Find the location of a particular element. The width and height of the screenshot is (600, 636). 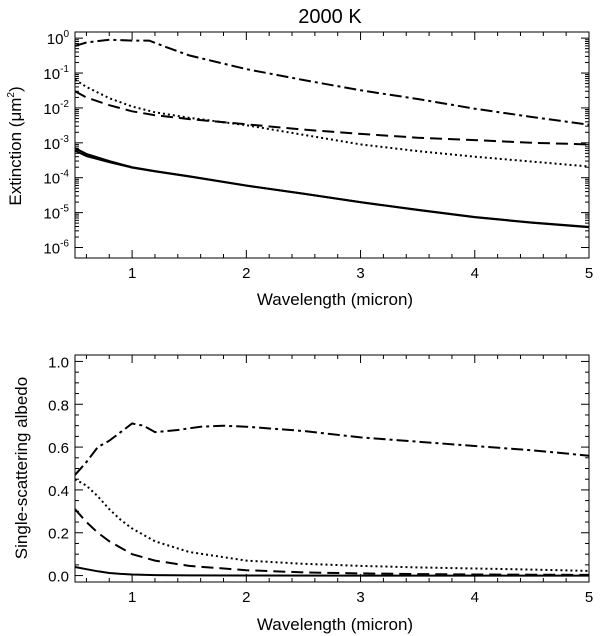

albedo-x-tick-label-1: 2 is located at coordinates (246, 597).